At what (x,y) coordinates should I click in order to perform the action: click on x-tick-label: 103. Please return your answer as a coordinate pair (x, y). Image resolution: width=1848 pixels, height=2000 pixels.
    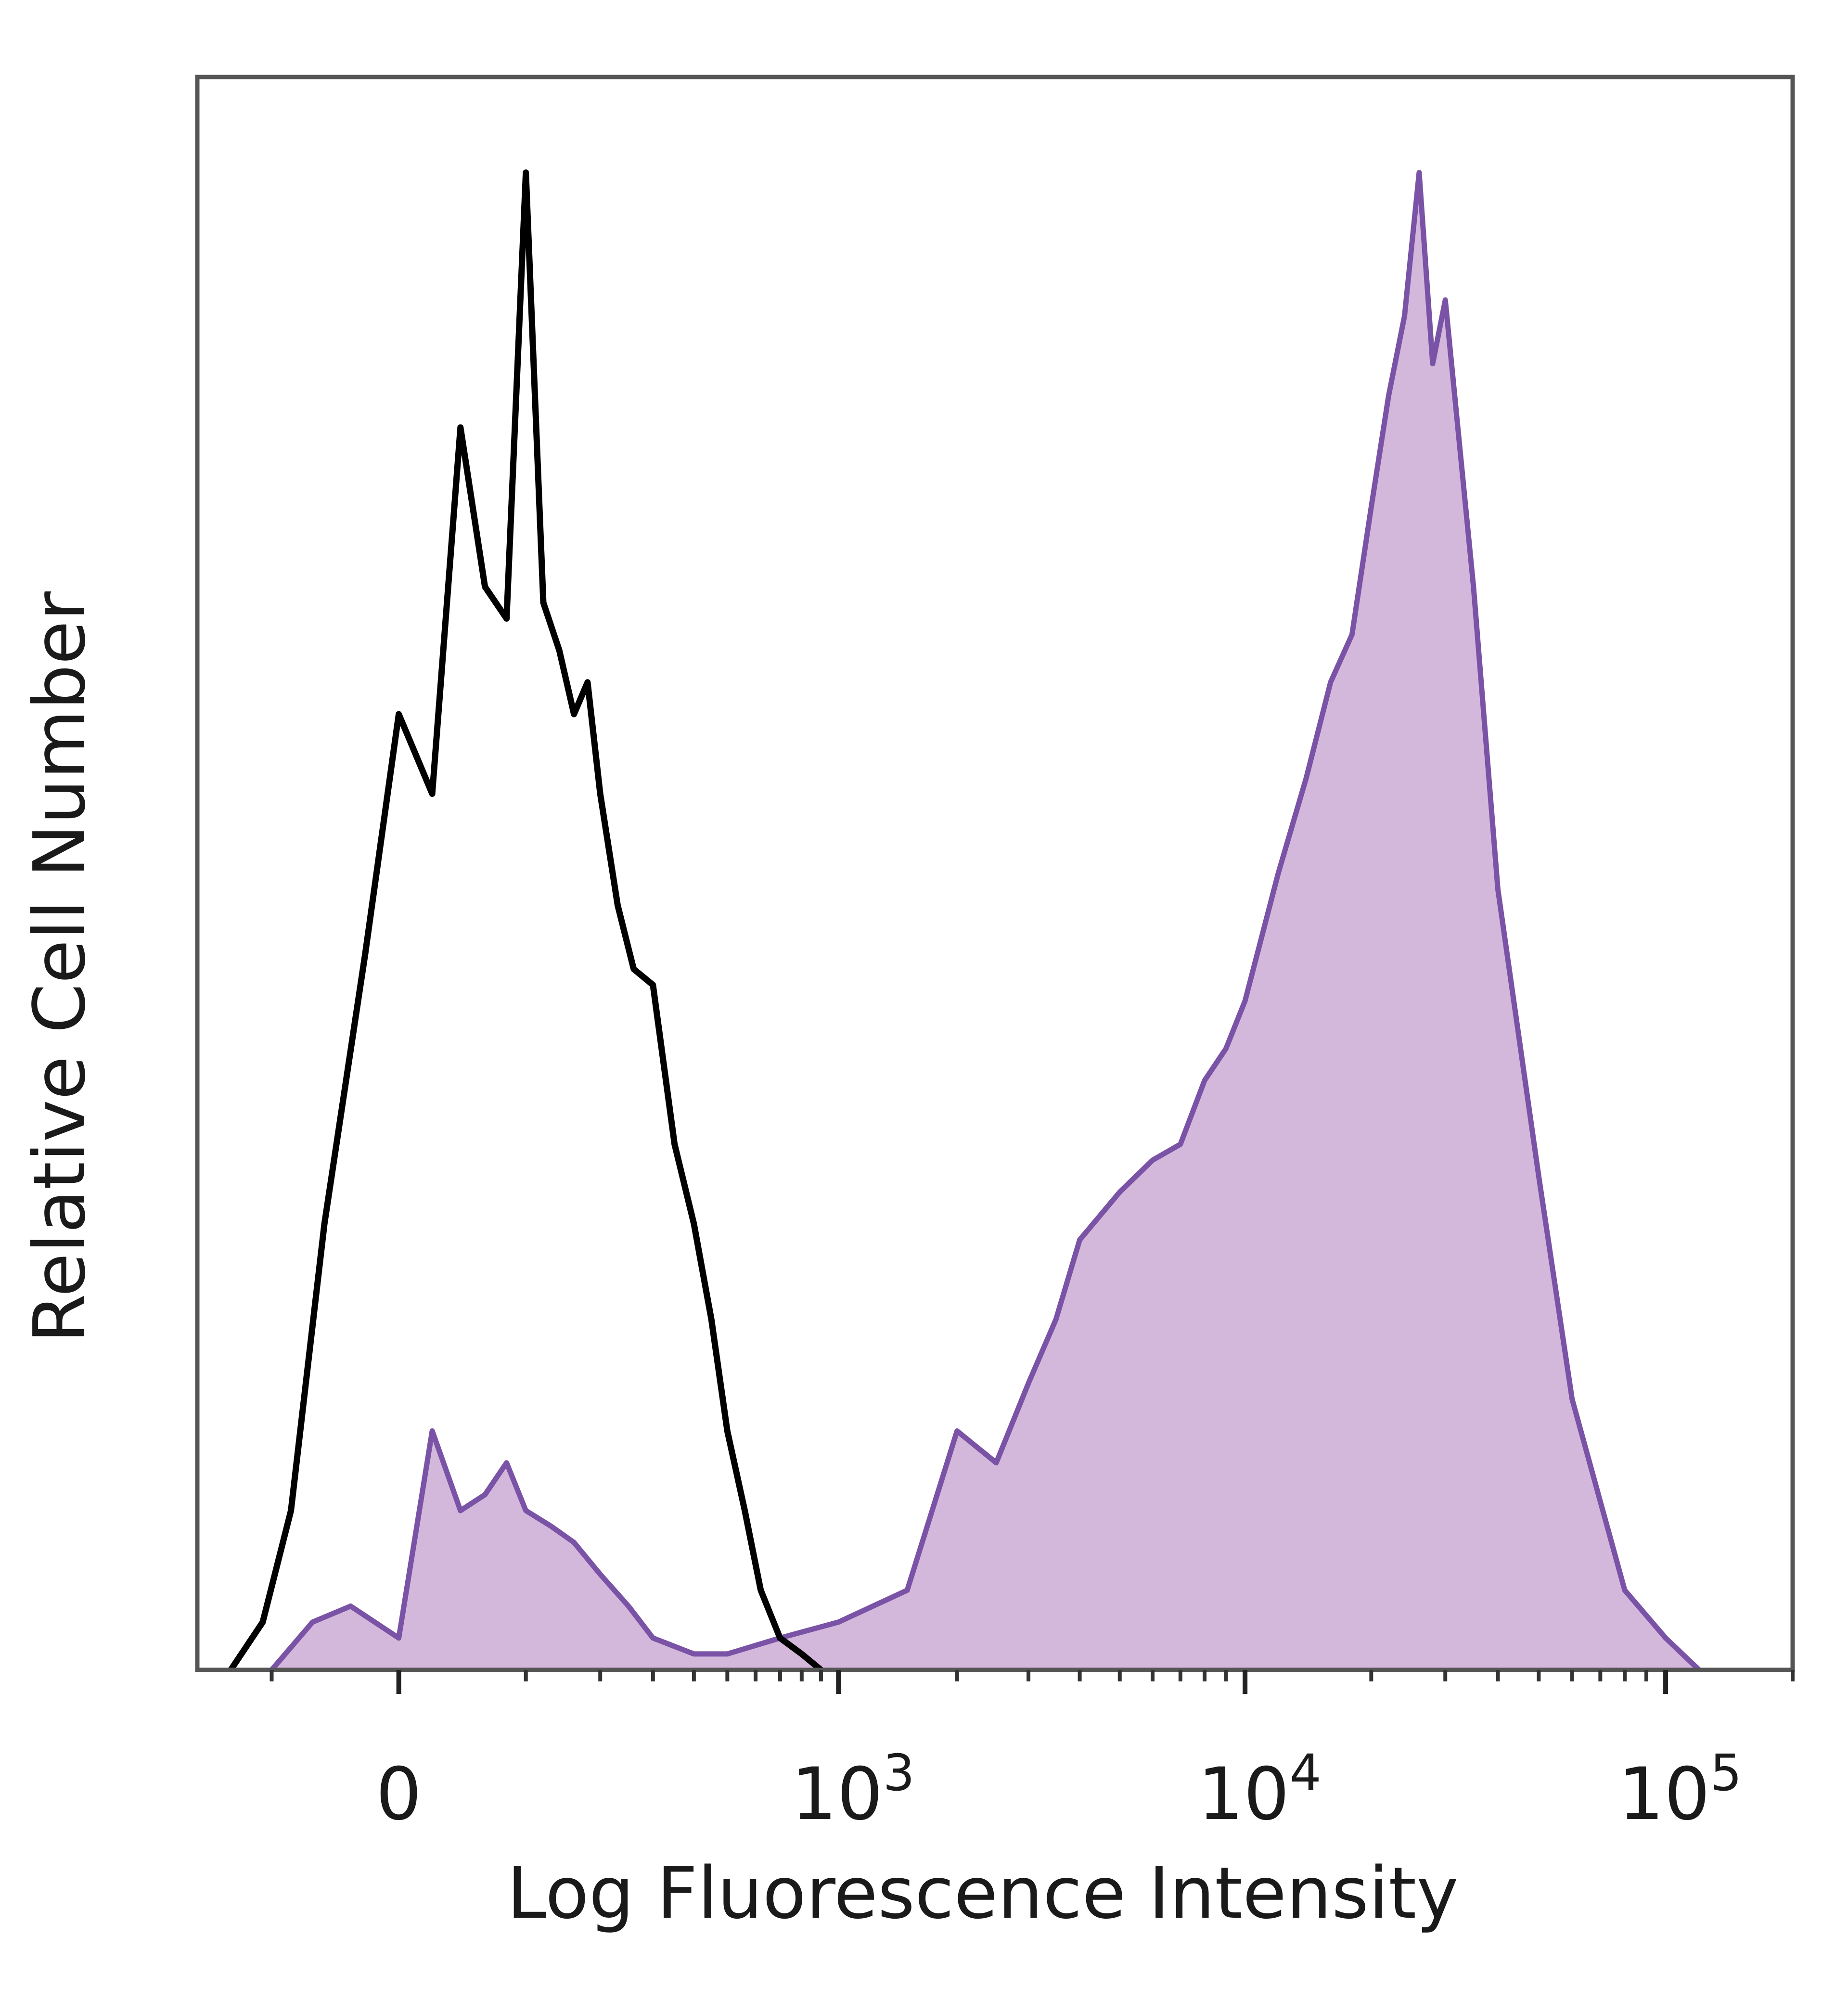
    Looking at the image, I should click on (853, 1790).